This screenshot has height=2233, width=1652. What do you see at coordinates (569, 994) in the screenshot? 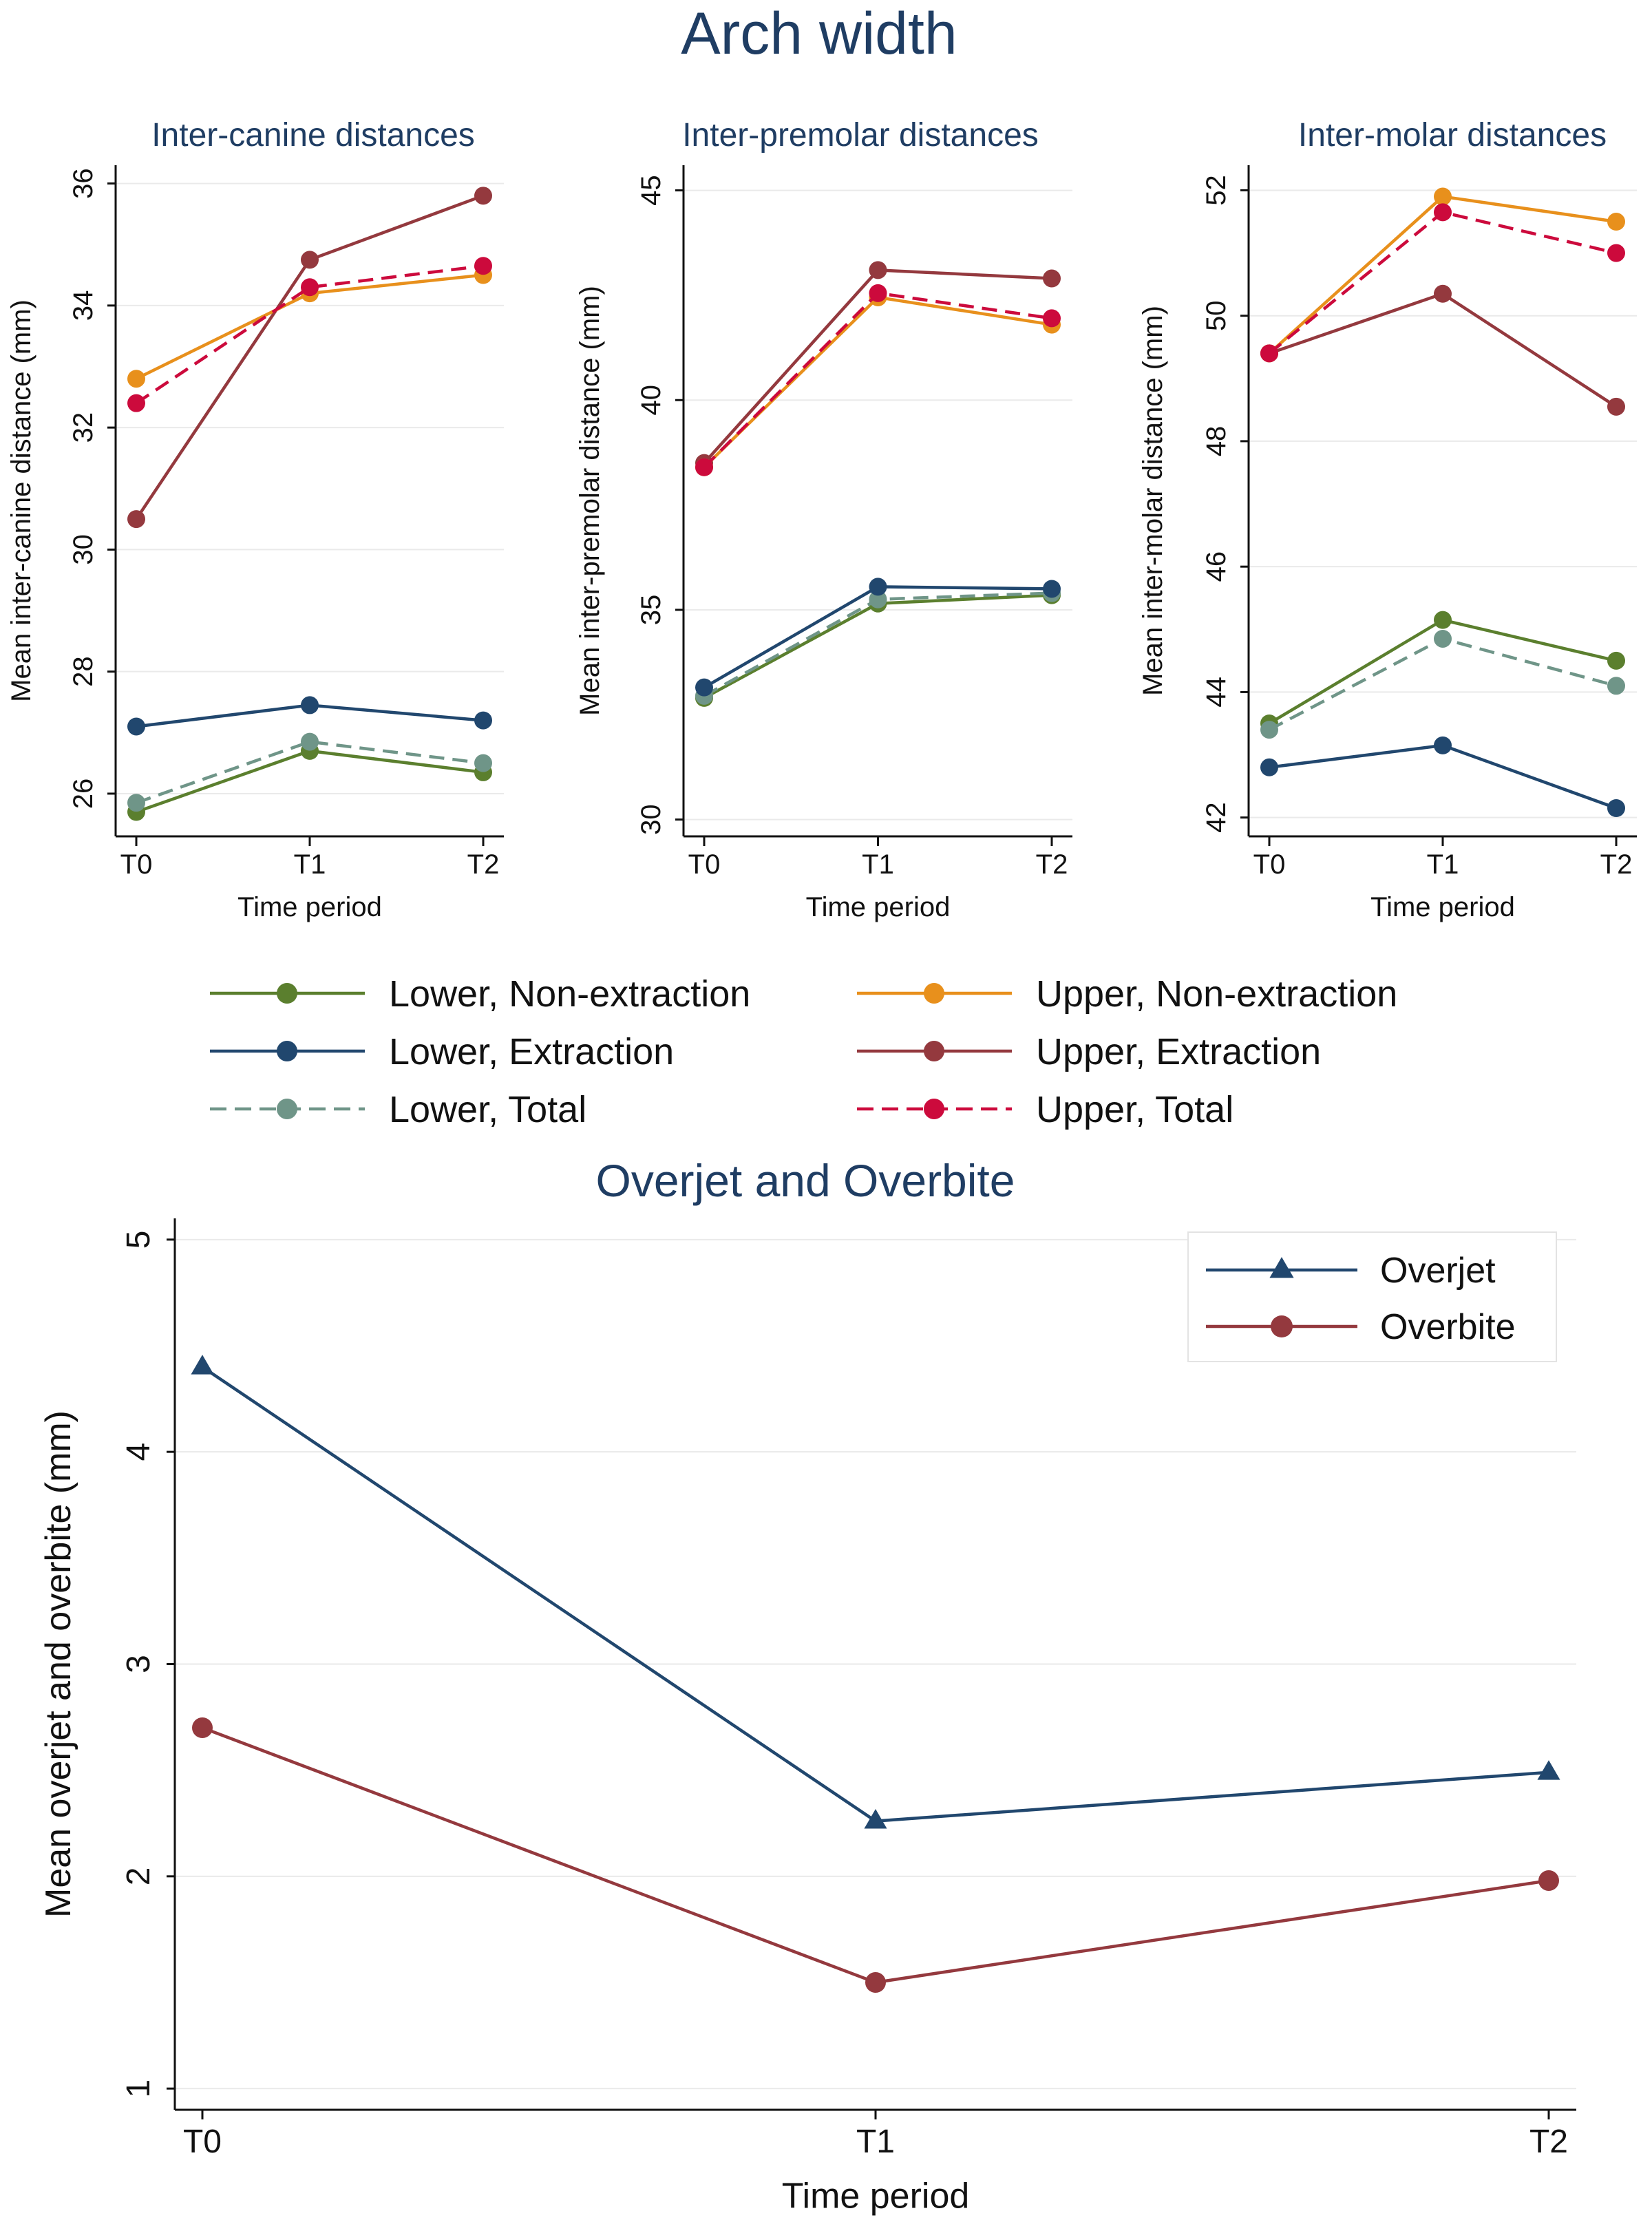
I see `legend-label-lower_nonext: Lower, Non-extraction` at bounding box center [569, 994].